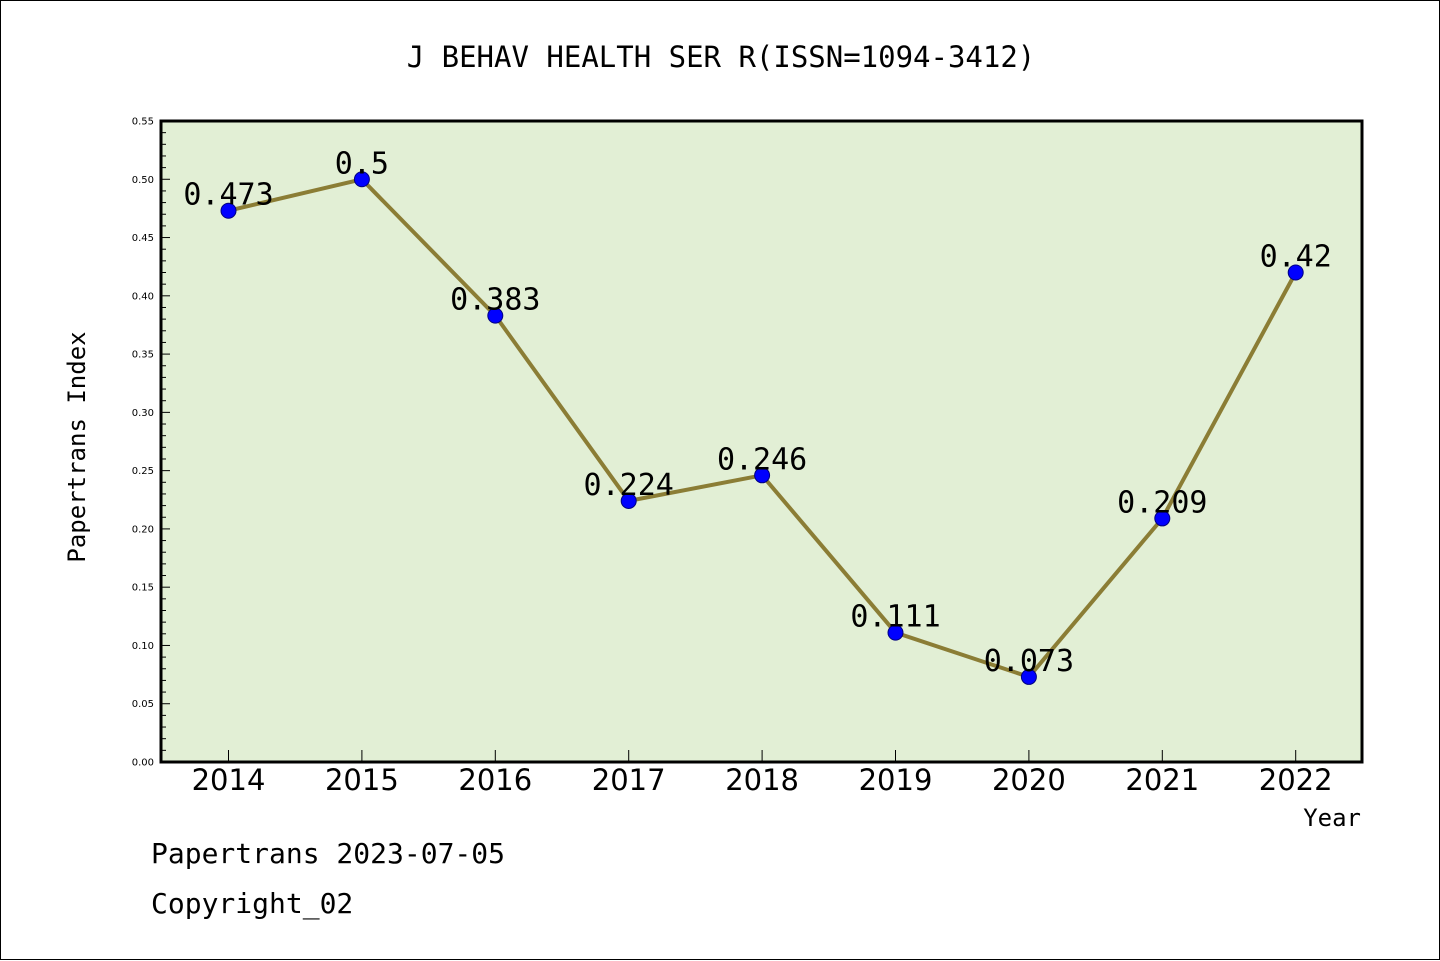  What do you see at coordinates (143, 588) in the screenshot?
I see `y-tick-label: 0.15` at bounding box center [143, 588].